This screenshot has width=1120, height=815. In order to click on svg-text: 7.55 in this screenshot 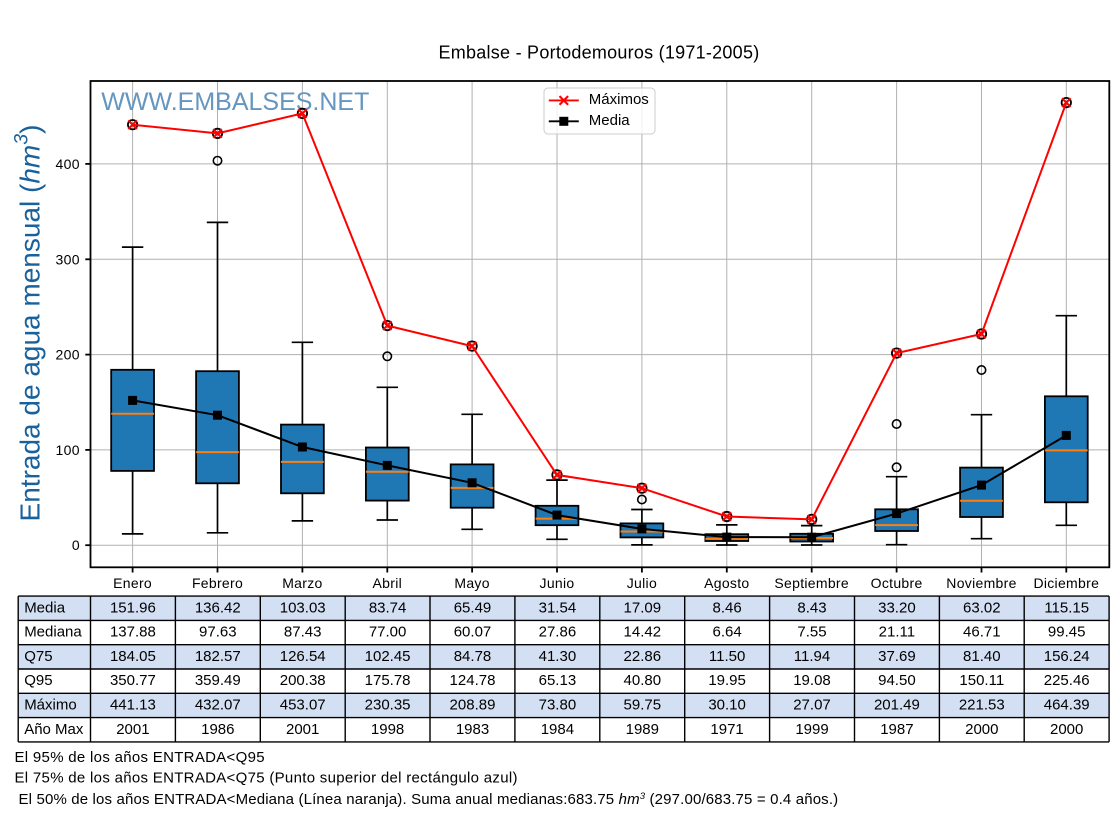, I will do `click(811, 632)`.